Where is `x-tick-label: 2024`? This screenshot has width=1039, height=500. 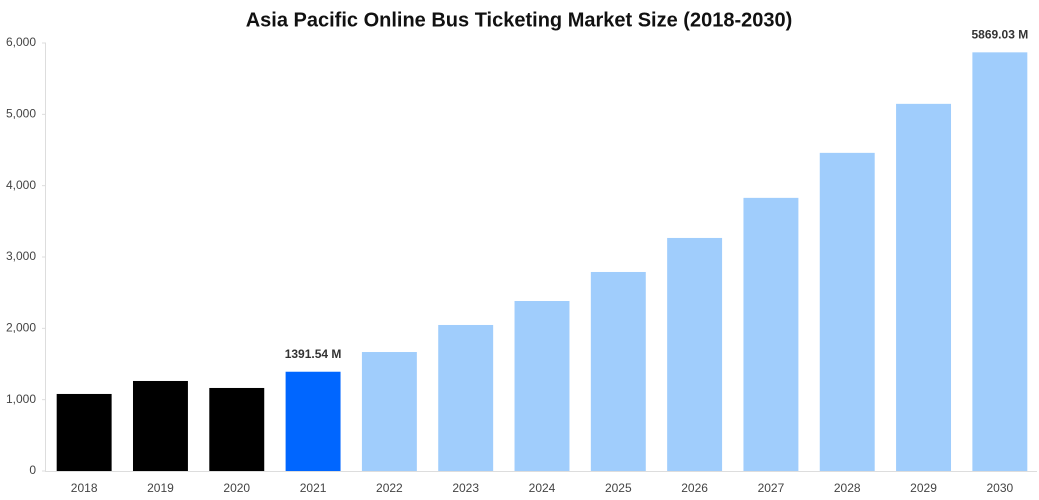
x-tick-label: 2024 is located at coordinates (542, 488).